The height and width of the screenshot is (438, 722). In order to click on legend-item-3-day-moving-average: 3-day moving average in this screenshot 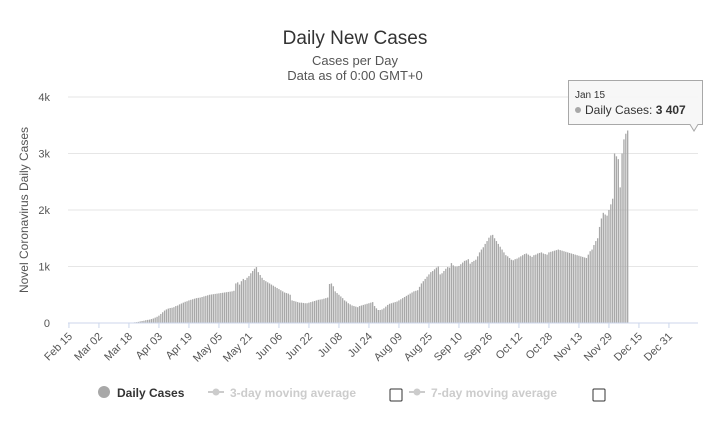, I will do `click(282, 393)`.